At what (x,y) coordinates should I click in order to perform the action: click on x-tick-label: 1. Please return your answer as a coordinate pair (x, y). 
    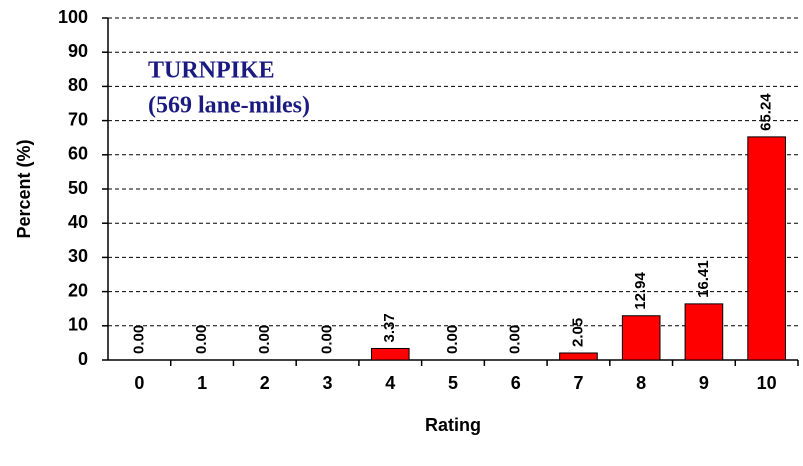
    Looking at the image, I should click on (202, 383).